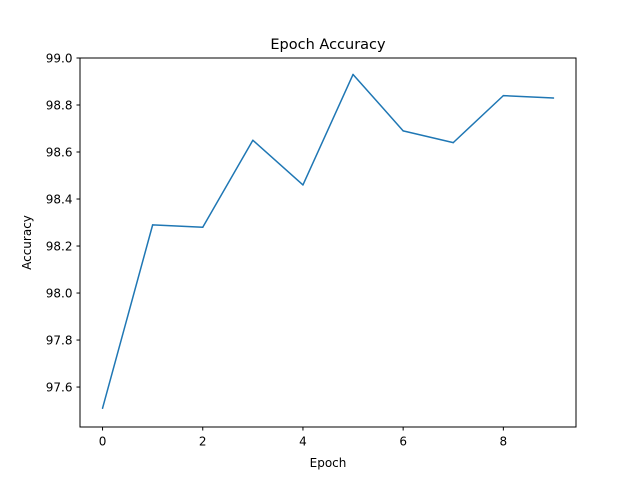  What do you see at coordinates (328, 463) in the screenshot?
I see `x-axis-label: Epoch` at bounding box center [328, 463].